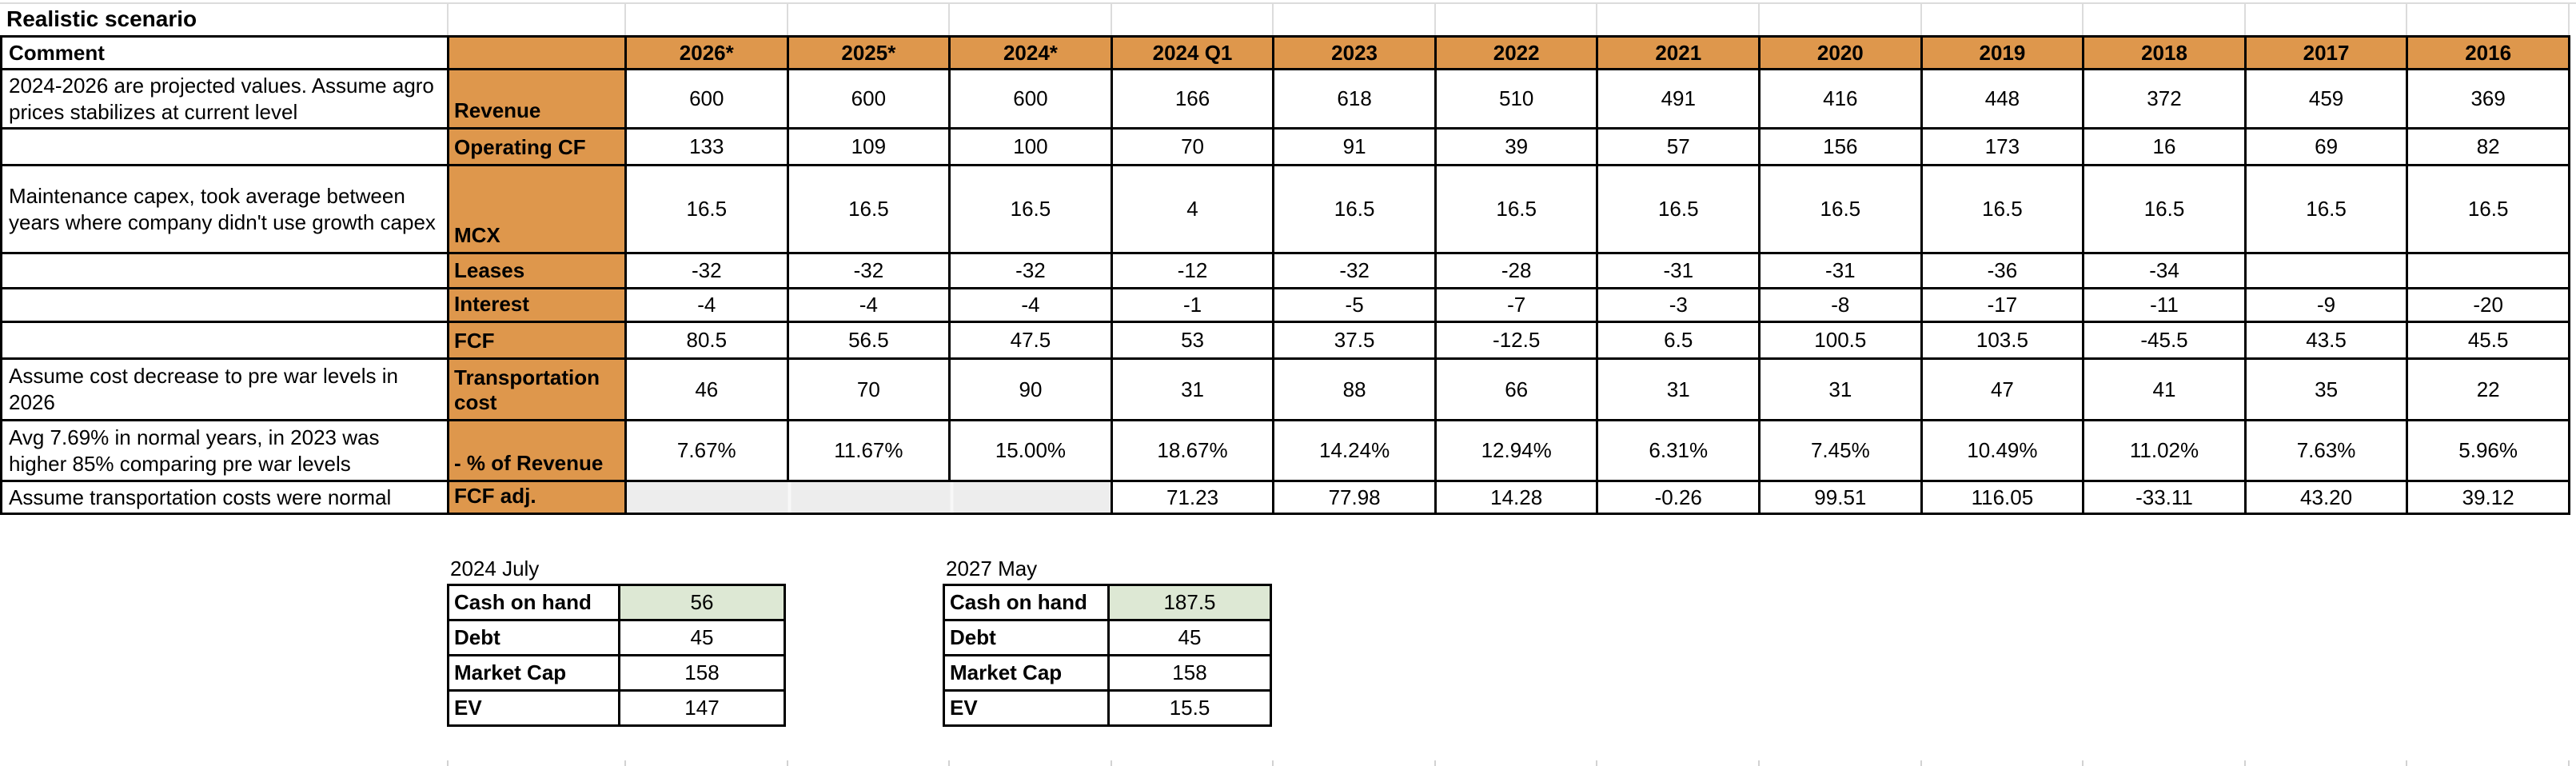 Image resolution: width=2576 pixels, height=766 pixels. Describe the element at coordinates (2002, 450) in the screenshot. I see `cell-of-revenue-2019: 10.49%` at that location.